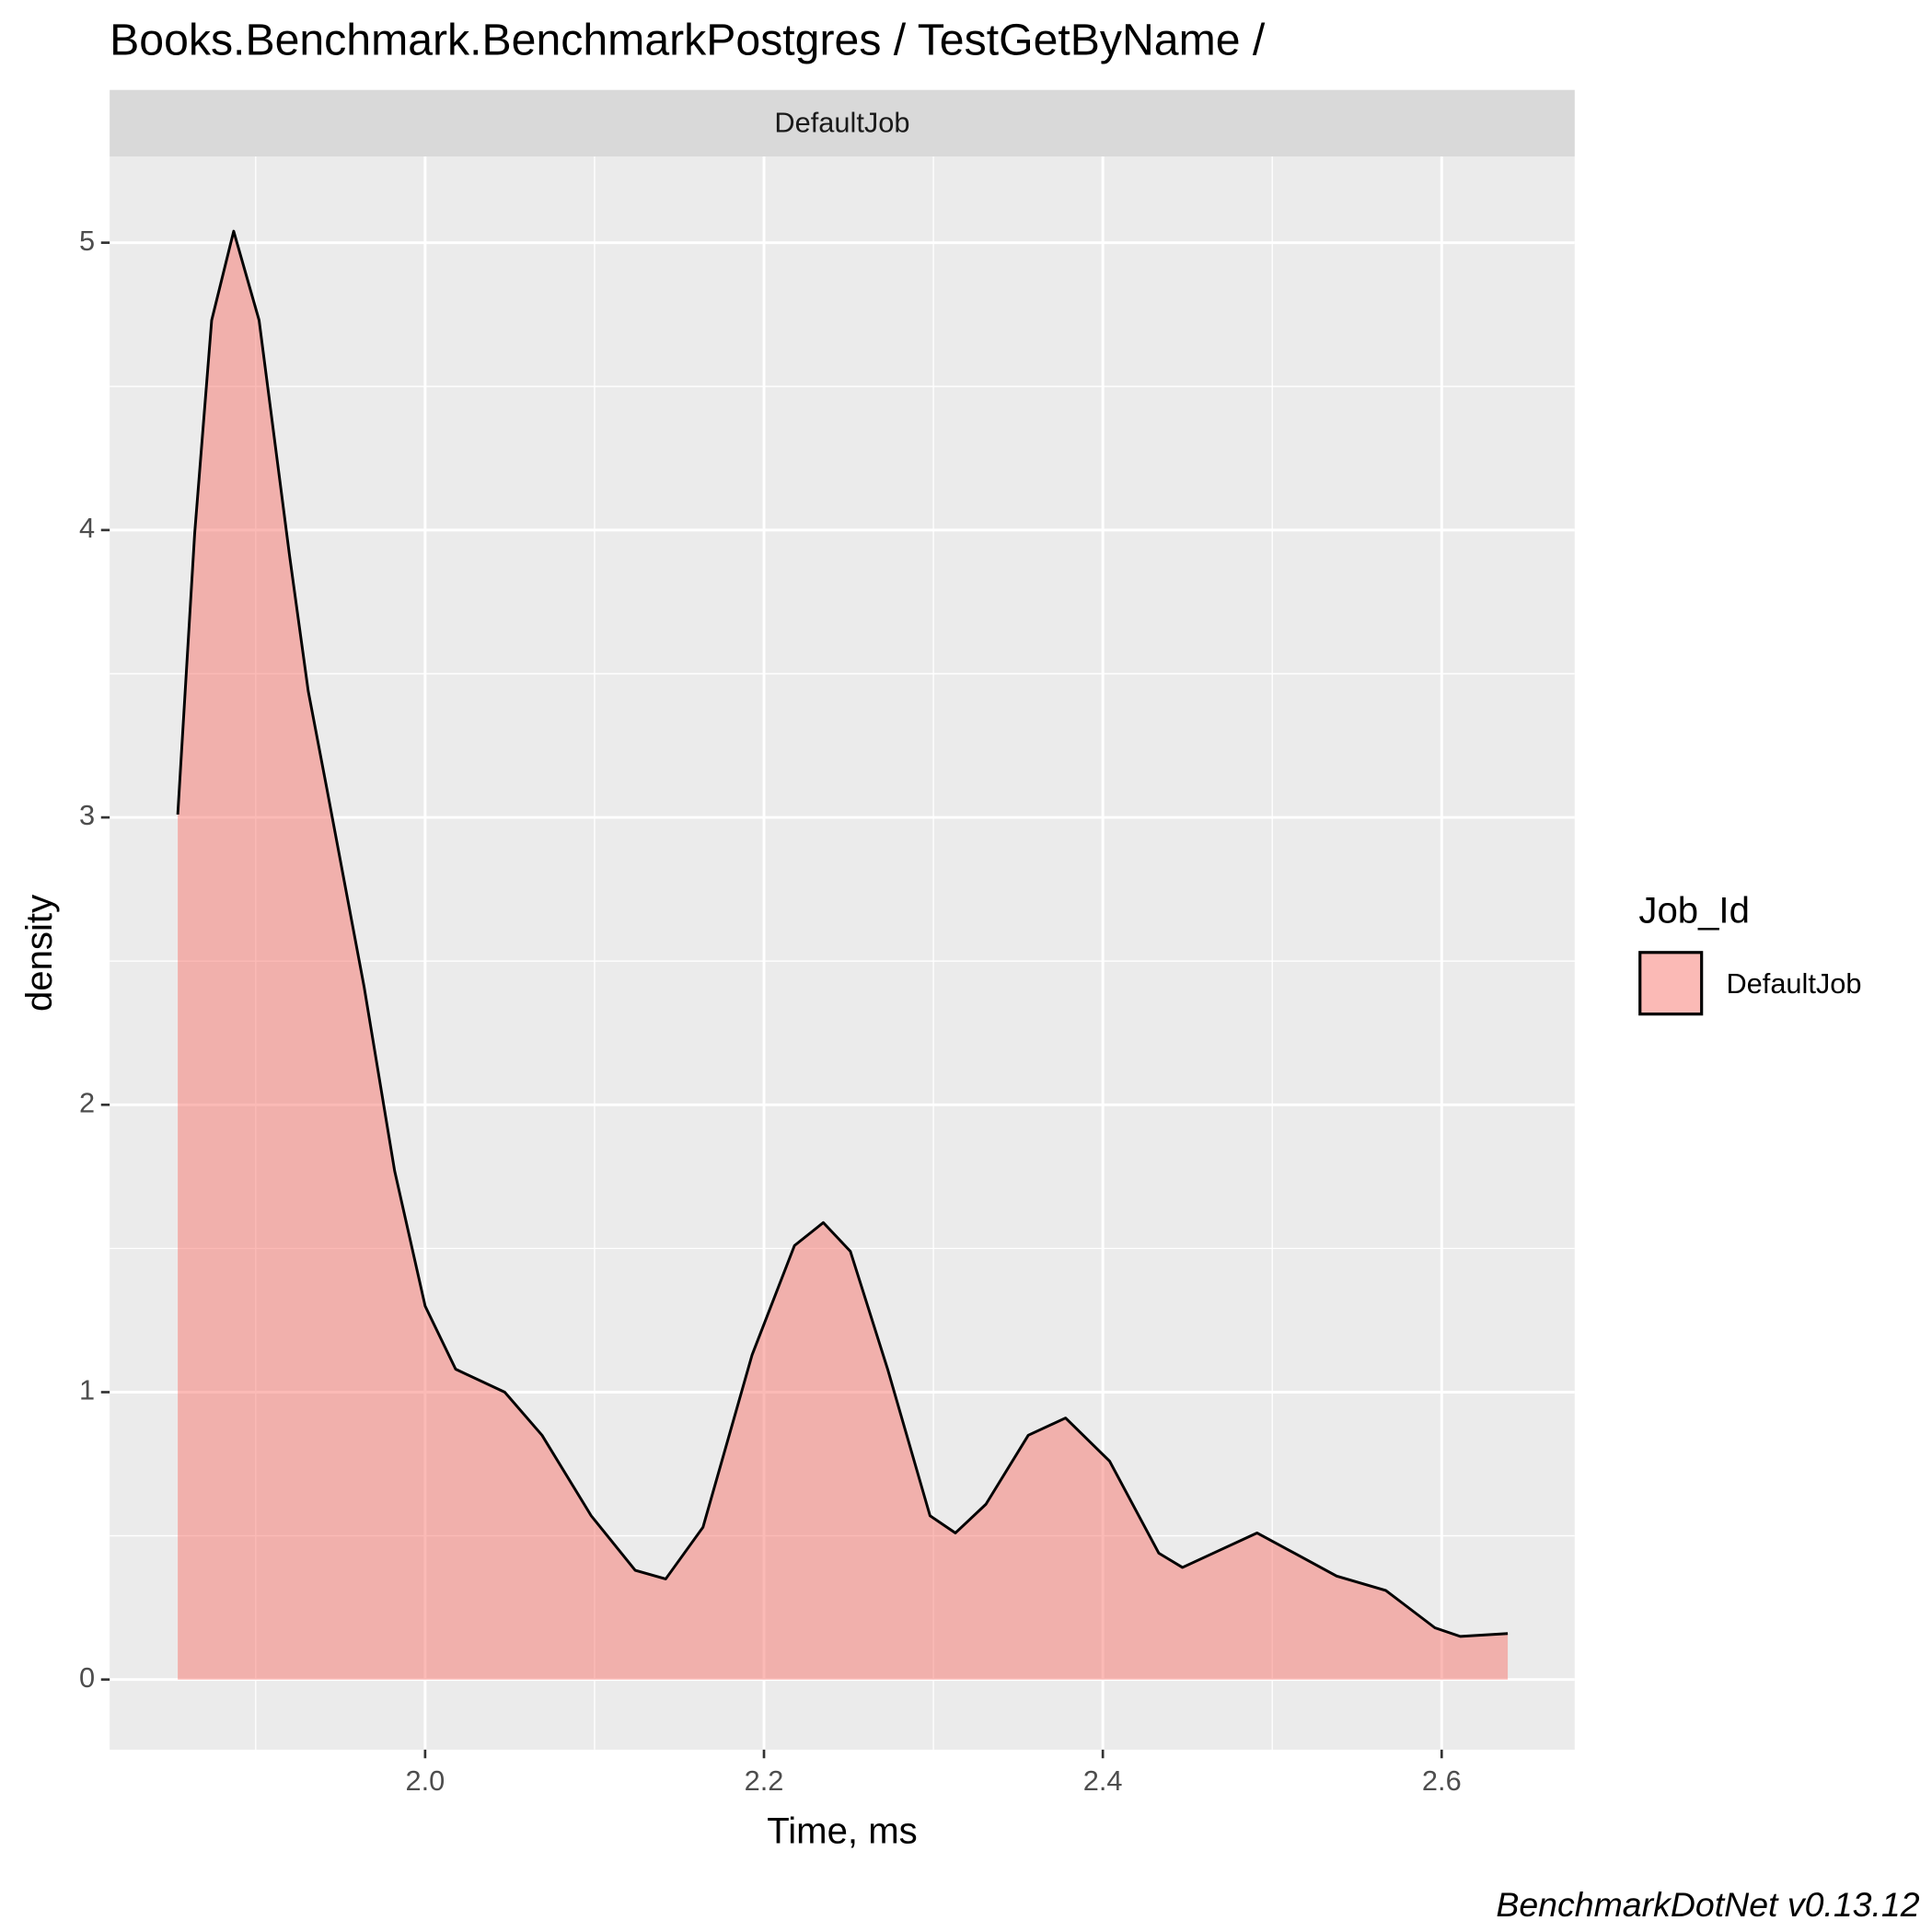 Image resolution: width=1932 pixels, height=1932 pixels. What do you see at coordinates (87, 815) in the screenshot?
I see `y-tick-label: 3` at bounding box center [87, 815].